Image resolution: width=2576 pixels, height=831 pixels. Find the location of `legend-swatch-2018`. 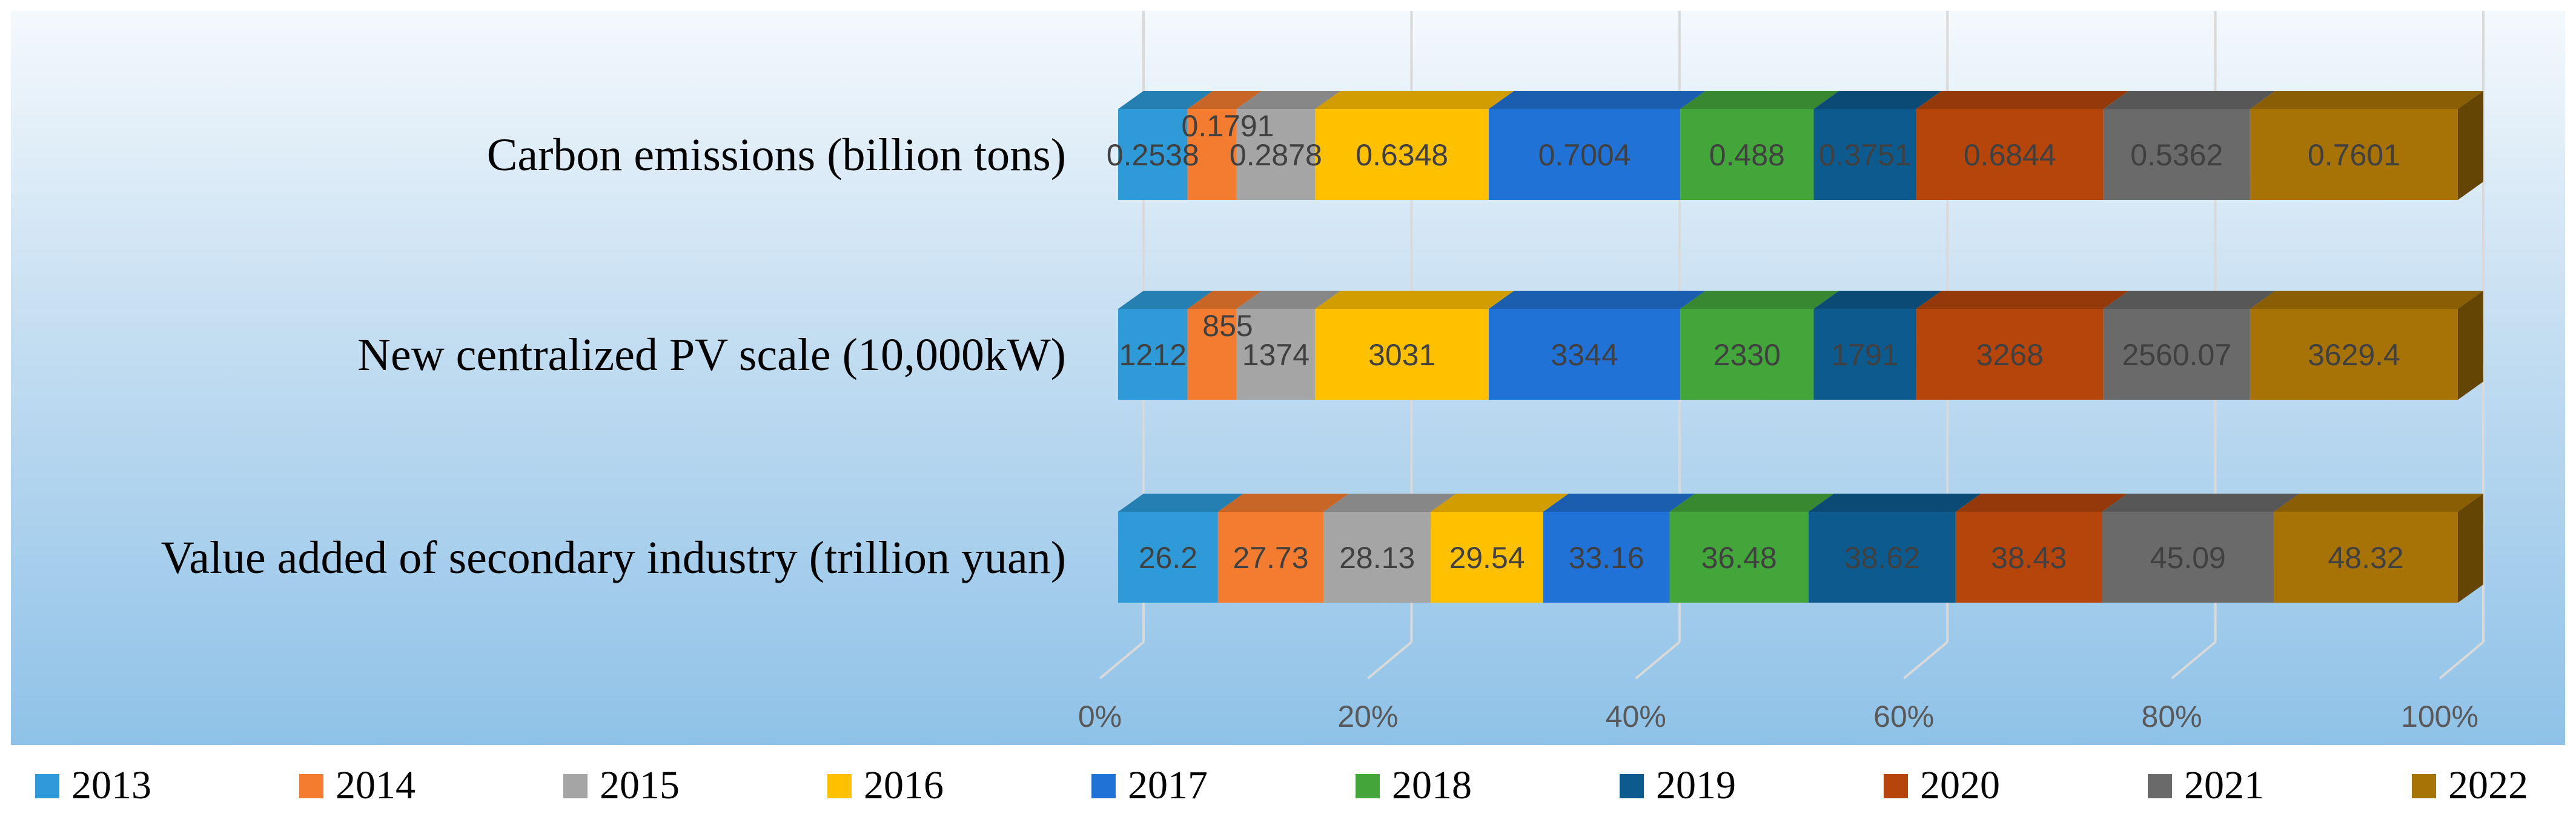

legend-swatch-2018 is located at coordinates (1368, 786).